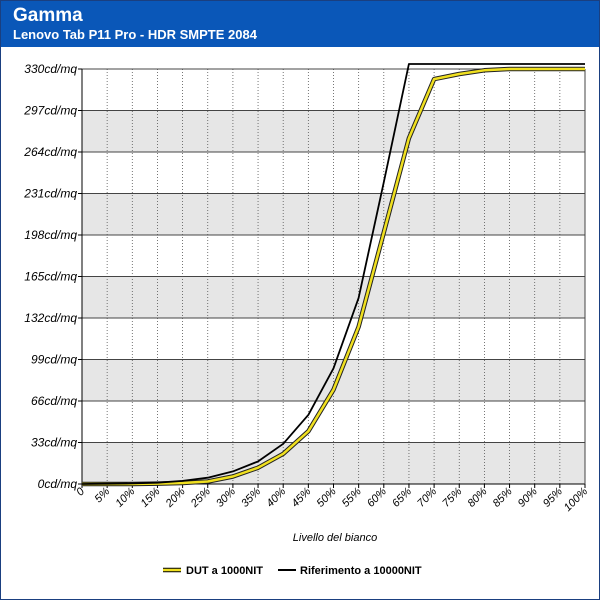  What do you see at coordinates (377, 497) in the screenshot?
I see `x-tick-label: 60%` at bounding box center [377, 497].